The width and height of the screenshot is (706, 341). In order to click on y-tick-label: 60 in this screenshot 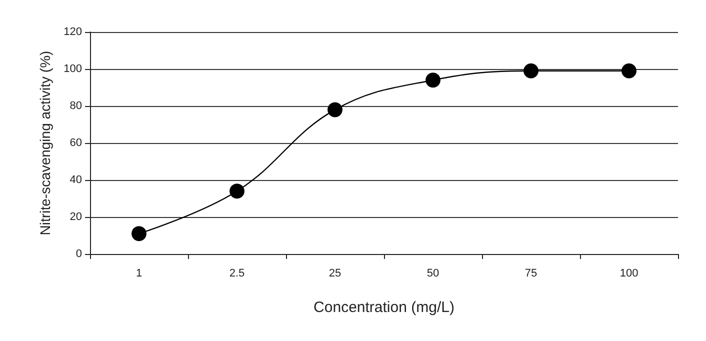, I will do `click(76, 143)`.